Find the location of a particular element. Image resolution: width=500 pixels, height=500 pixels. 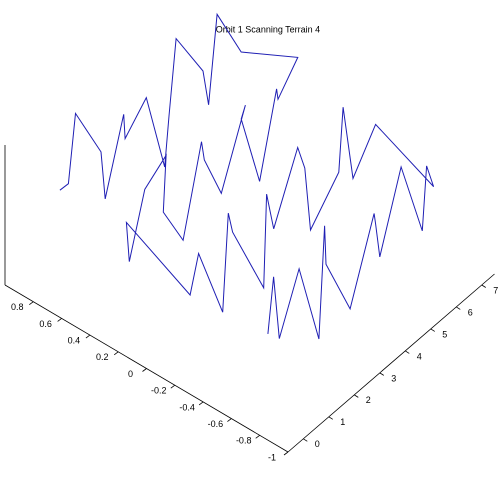

y-tick-label: -0.6 is located at coordinates (216, 424).